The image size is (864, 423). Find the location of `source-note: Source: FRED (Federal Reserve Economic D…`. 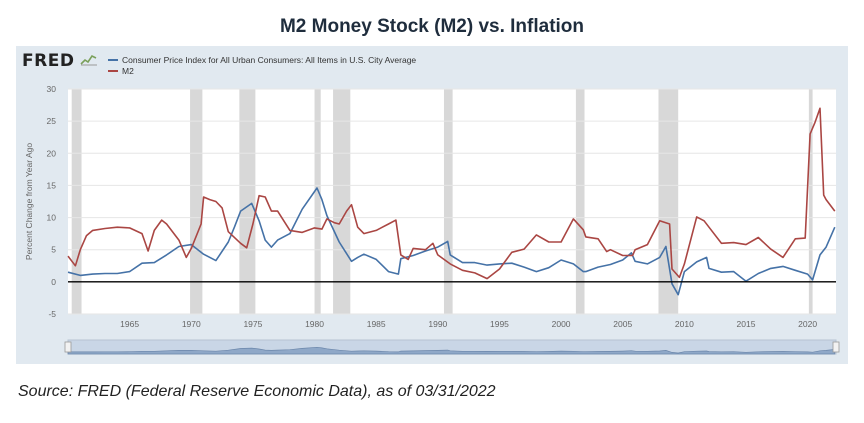

source-note: Source: FRED (Federal Reserve Economic D… is located at coordinates (257, 391).